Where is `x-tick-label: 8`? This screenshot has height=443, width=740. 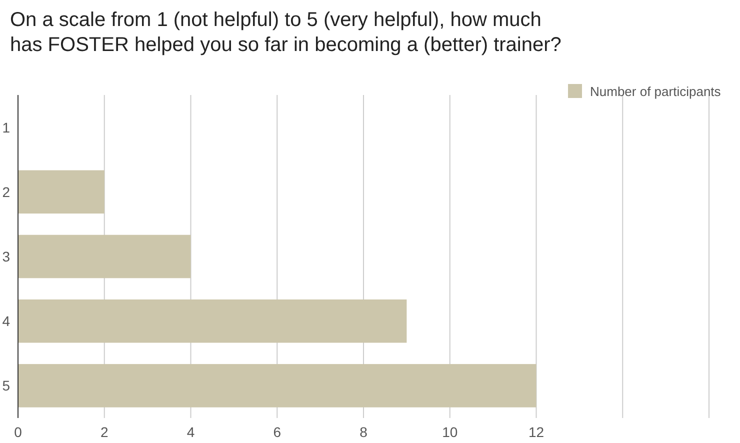 x-tick-label: 8 is located at coordinates (364, 432).